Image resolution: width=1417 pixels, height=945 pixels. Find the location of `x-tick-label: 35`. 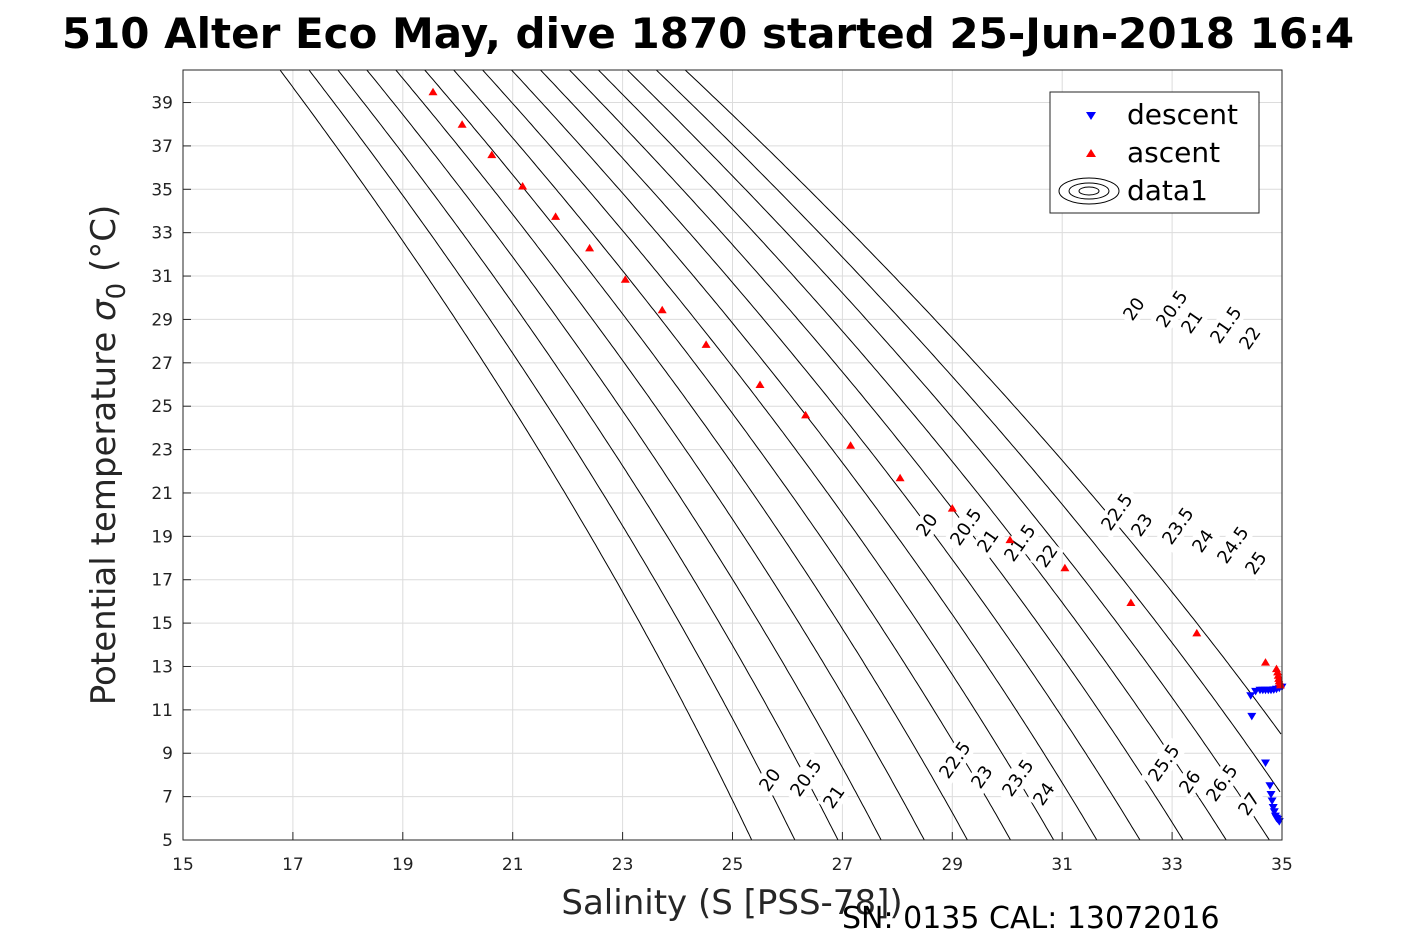

x-tick-label: 35 is located at coordinates (1282, 865).